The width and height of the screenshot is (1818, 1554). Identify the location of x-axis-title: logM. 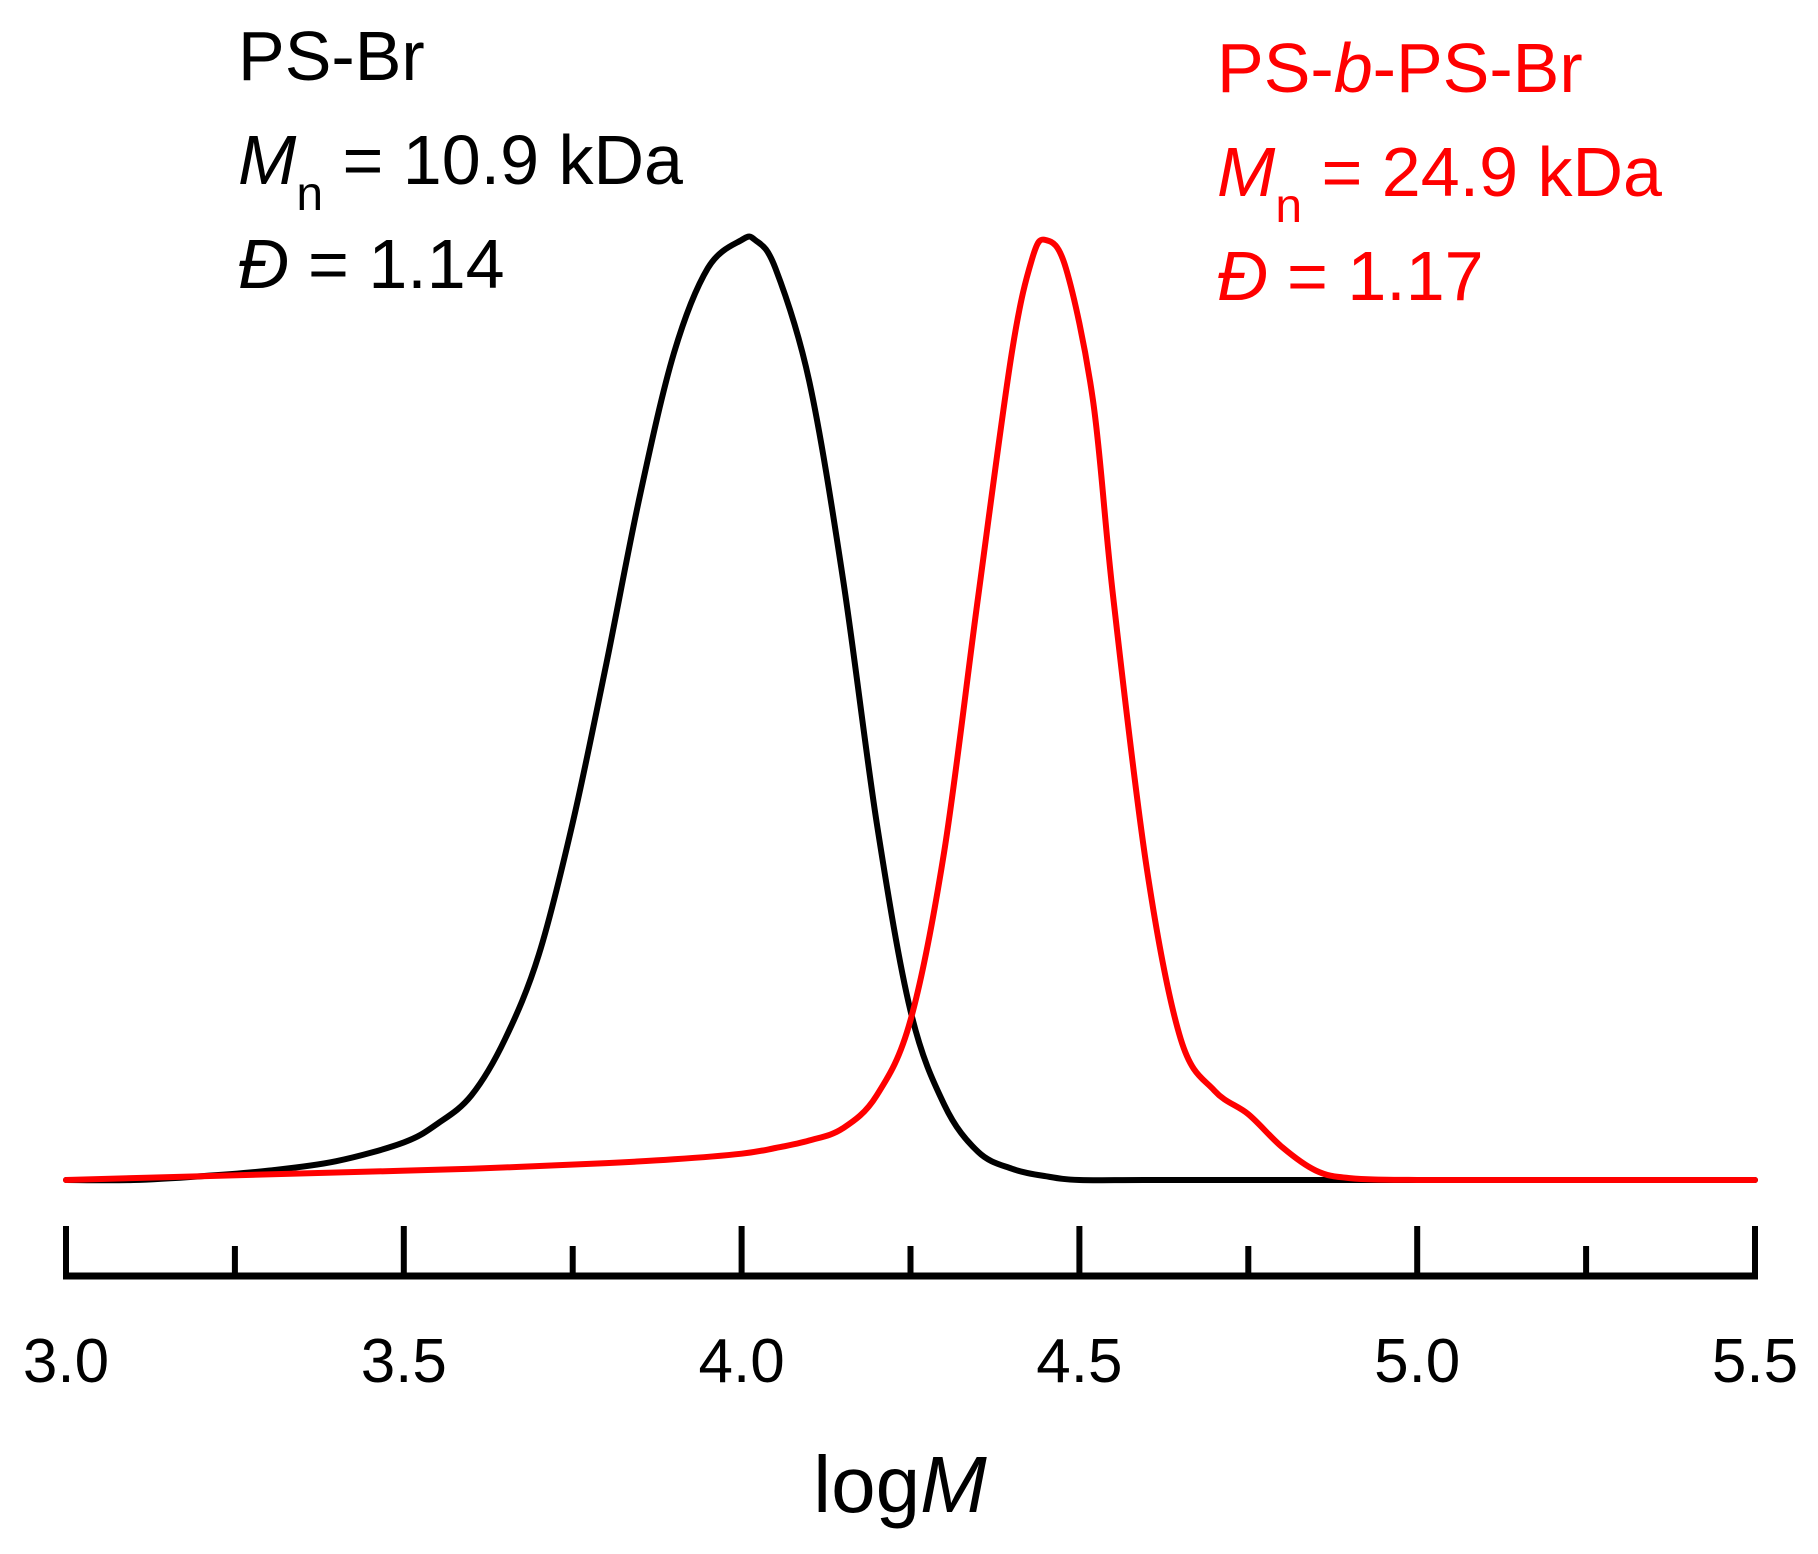
(900, 1484).